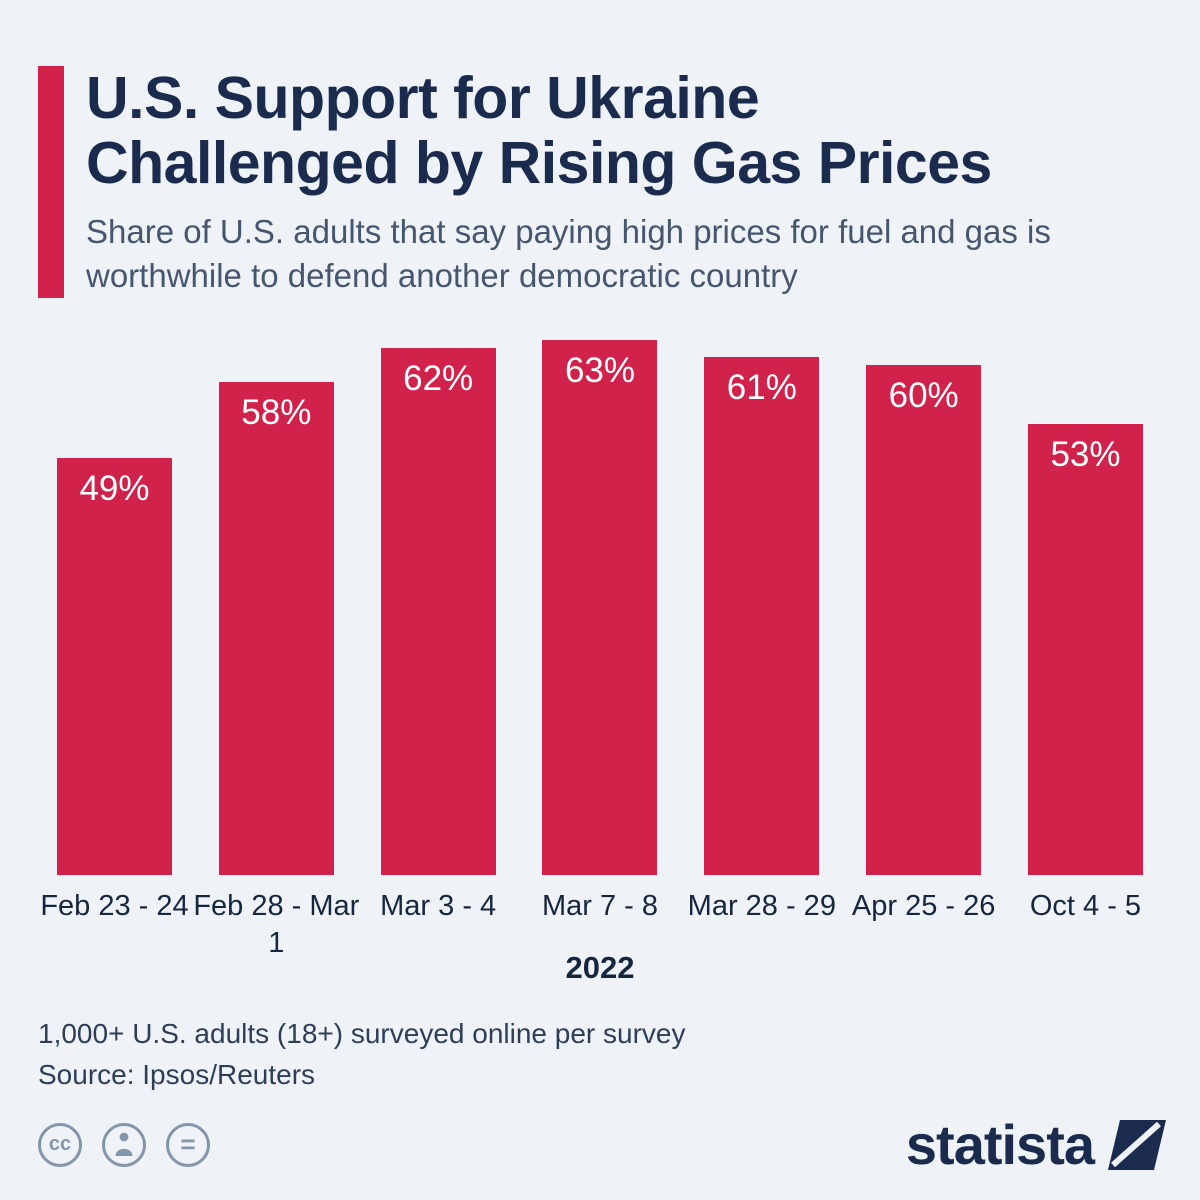 The width and height of the screenshot is (1200, 1200). What do you see at coordinates (761, 905) in the screenshot?
I see `x-tick-label: Mar 28 - 29` at bounding box center [761, 905].